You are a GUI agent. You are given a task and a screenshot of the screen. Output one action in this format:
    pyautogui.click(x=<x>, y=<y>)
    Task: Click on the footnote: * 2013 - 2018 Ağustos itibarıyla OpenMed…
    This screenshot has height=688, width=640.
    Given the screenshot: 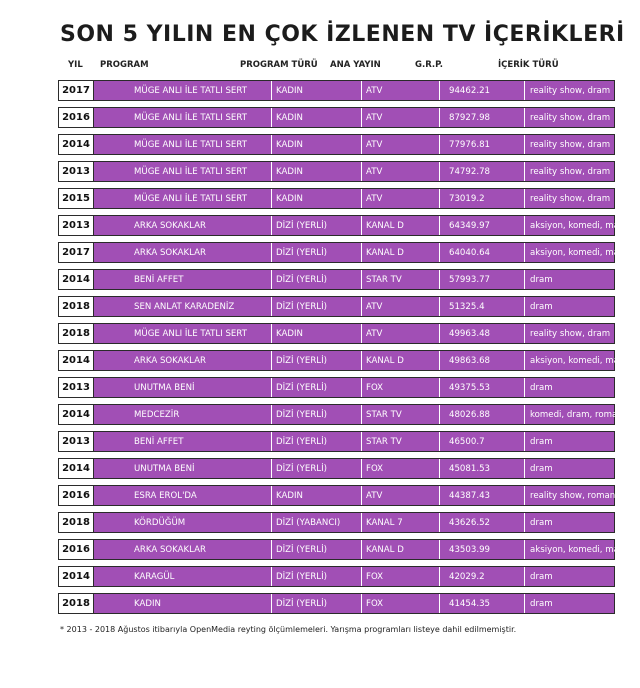 What is the action you would take?
    pyautogui.click(x=288, y=629)
    